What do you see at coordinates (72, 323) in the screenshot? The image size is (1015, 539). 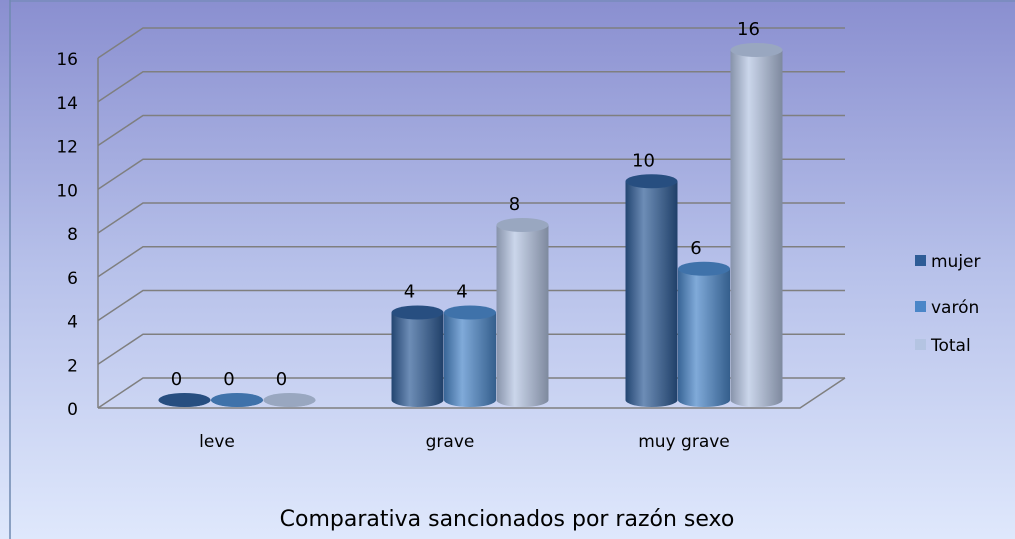 I see `y-tick-label: 4` at bounding box center [72, 323].